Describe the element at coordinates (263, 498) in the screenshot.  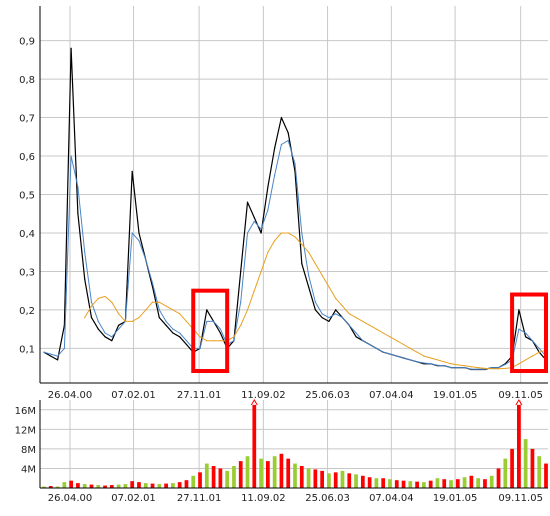
I see `volume-x-tick-label: 11.09.02` at that location.